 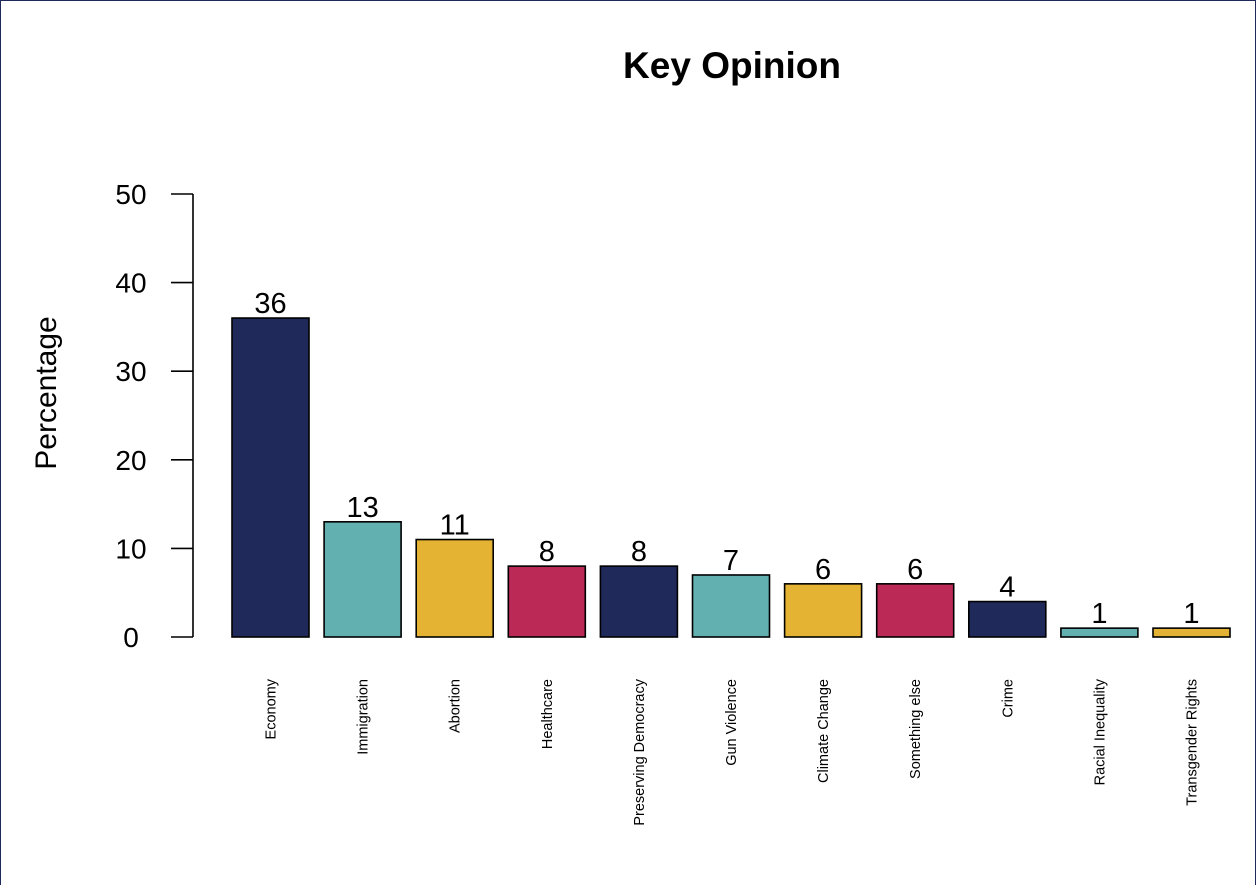 I want to click on bar-gun-violence, so click(x=731, y=606).